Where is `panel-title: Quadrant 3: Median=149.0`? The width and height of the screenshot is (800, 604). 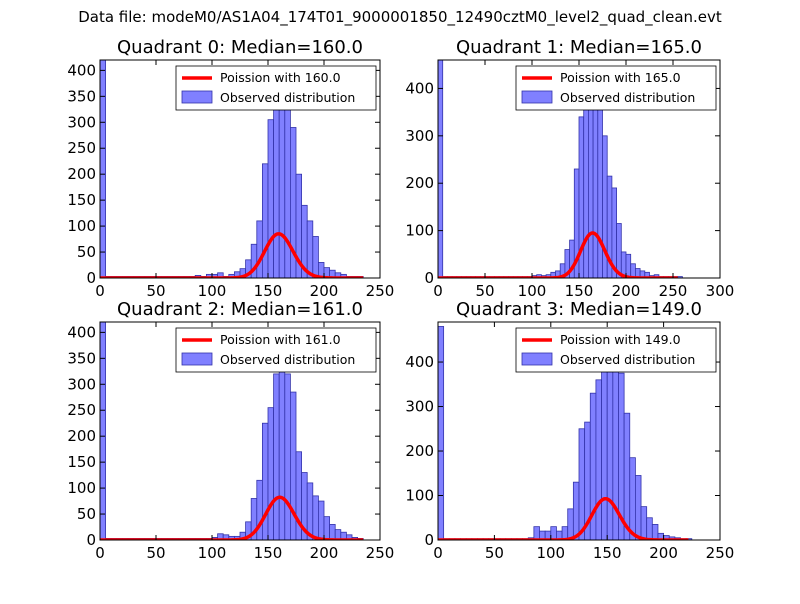 panel-title: Quadrant 3: Median=149.0 is located at coordinates (579, 309).